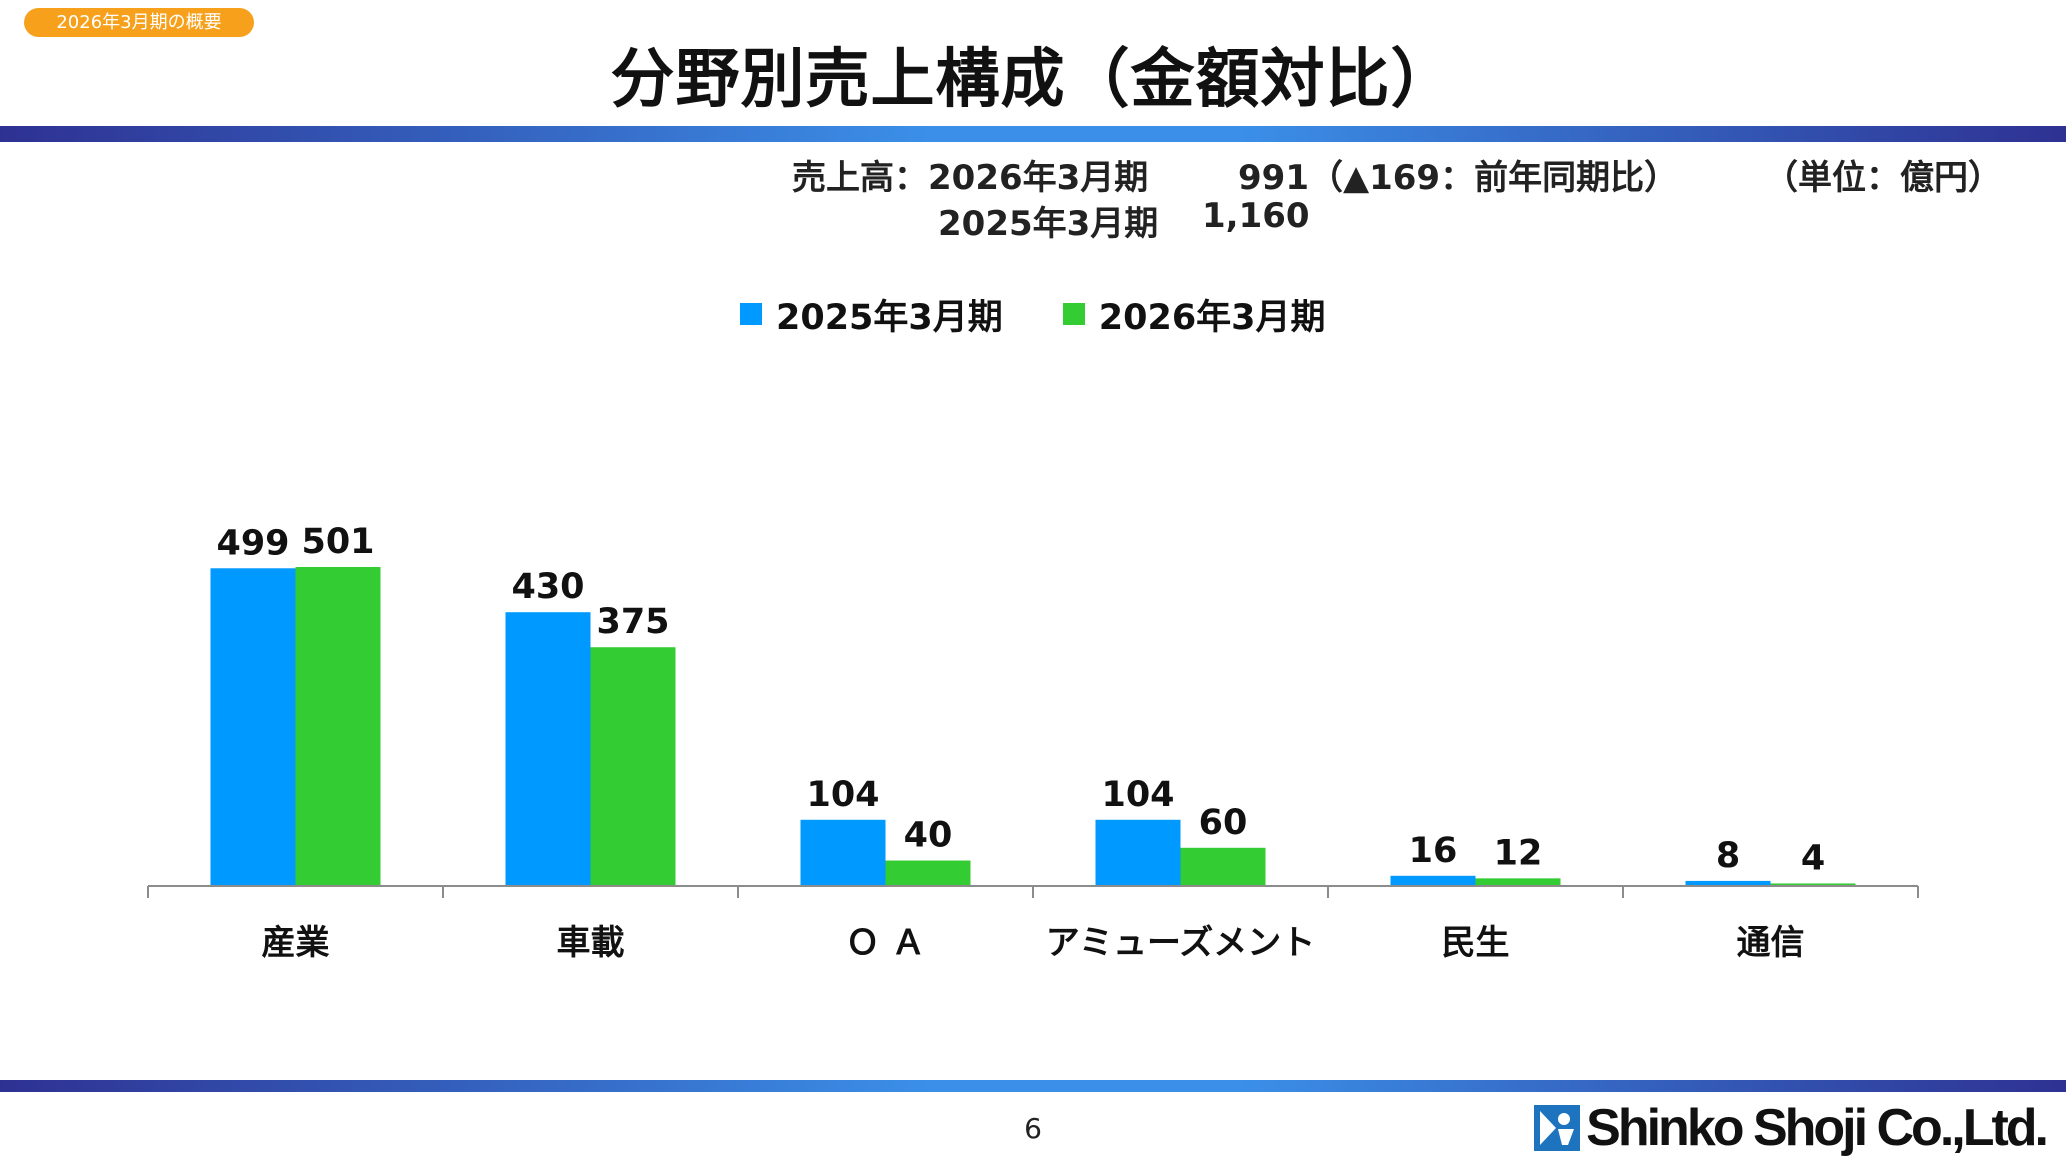  What do you see at coordinates (1458, 178) in the screenshot?
I see `sales-current-value: 991（▲169：前年同期比）` at bounding box center [1458, 178].